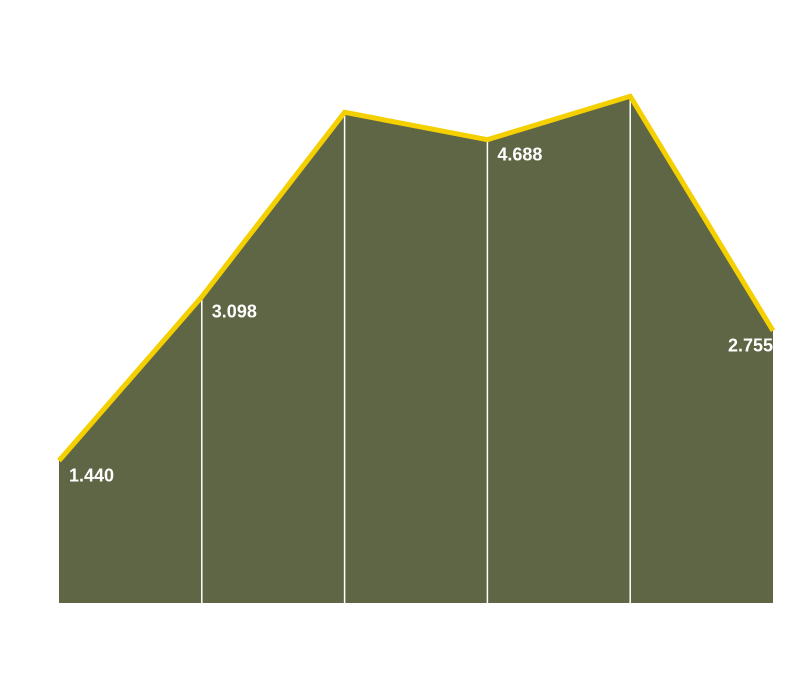  I want to click on data-label: 4.688, so click(519, 154).